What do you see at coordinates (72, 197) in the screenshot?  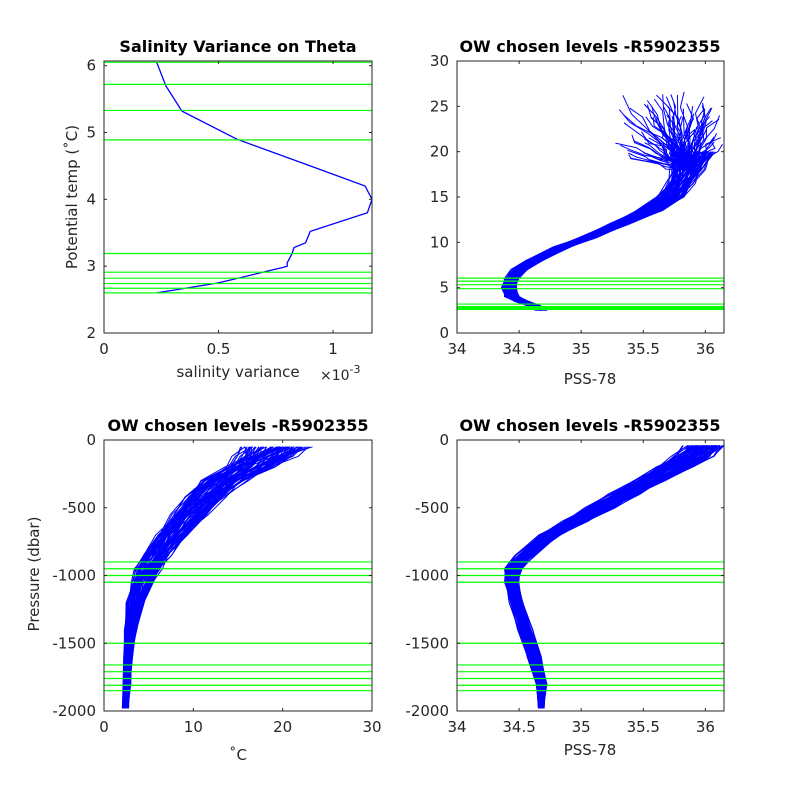 I see `panel-1-ylabel: Potential temp (˚C)` at bounding box center [72, 197].